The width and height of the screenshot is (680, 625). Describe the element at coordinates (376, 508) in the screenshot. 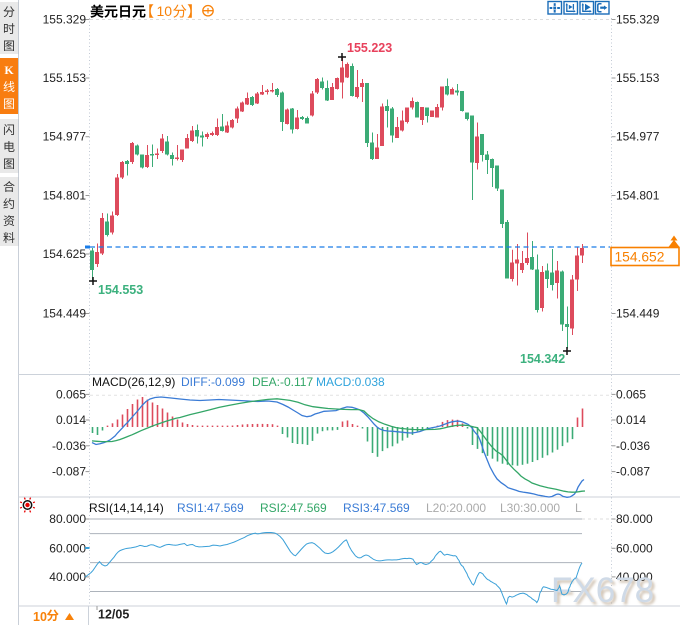

I see `svg-text: RSI3:47.569` at that location.